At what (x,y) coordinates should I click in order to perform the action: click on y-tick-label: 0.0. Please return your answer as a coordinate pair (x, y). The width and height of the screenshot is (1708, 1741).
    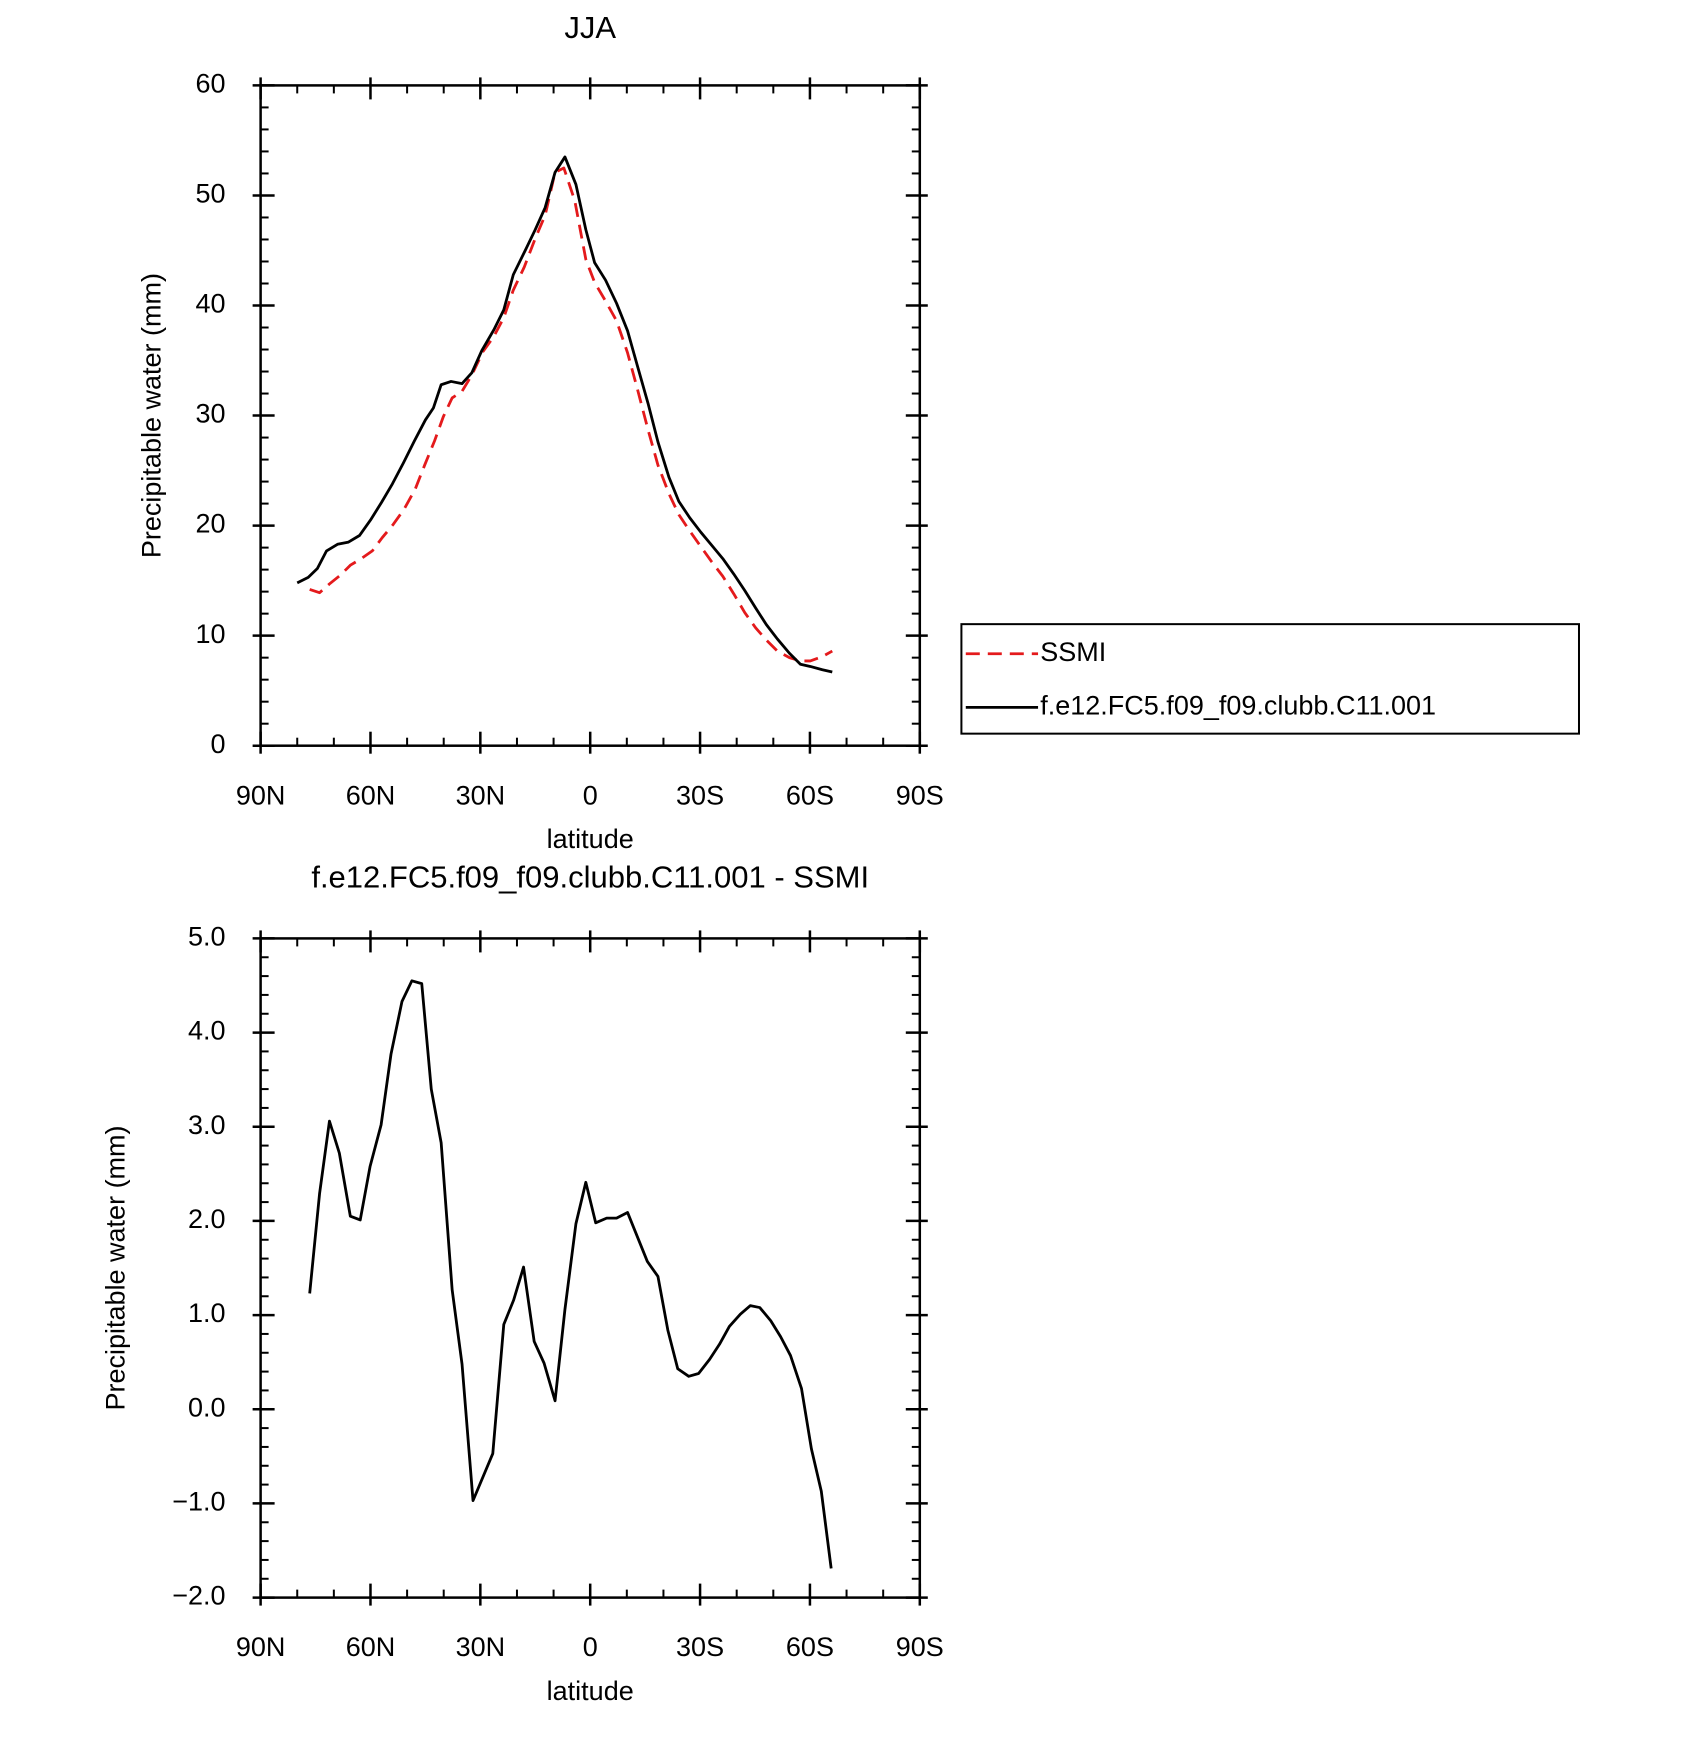
    Looking at the image, I should click on (207, 1407).